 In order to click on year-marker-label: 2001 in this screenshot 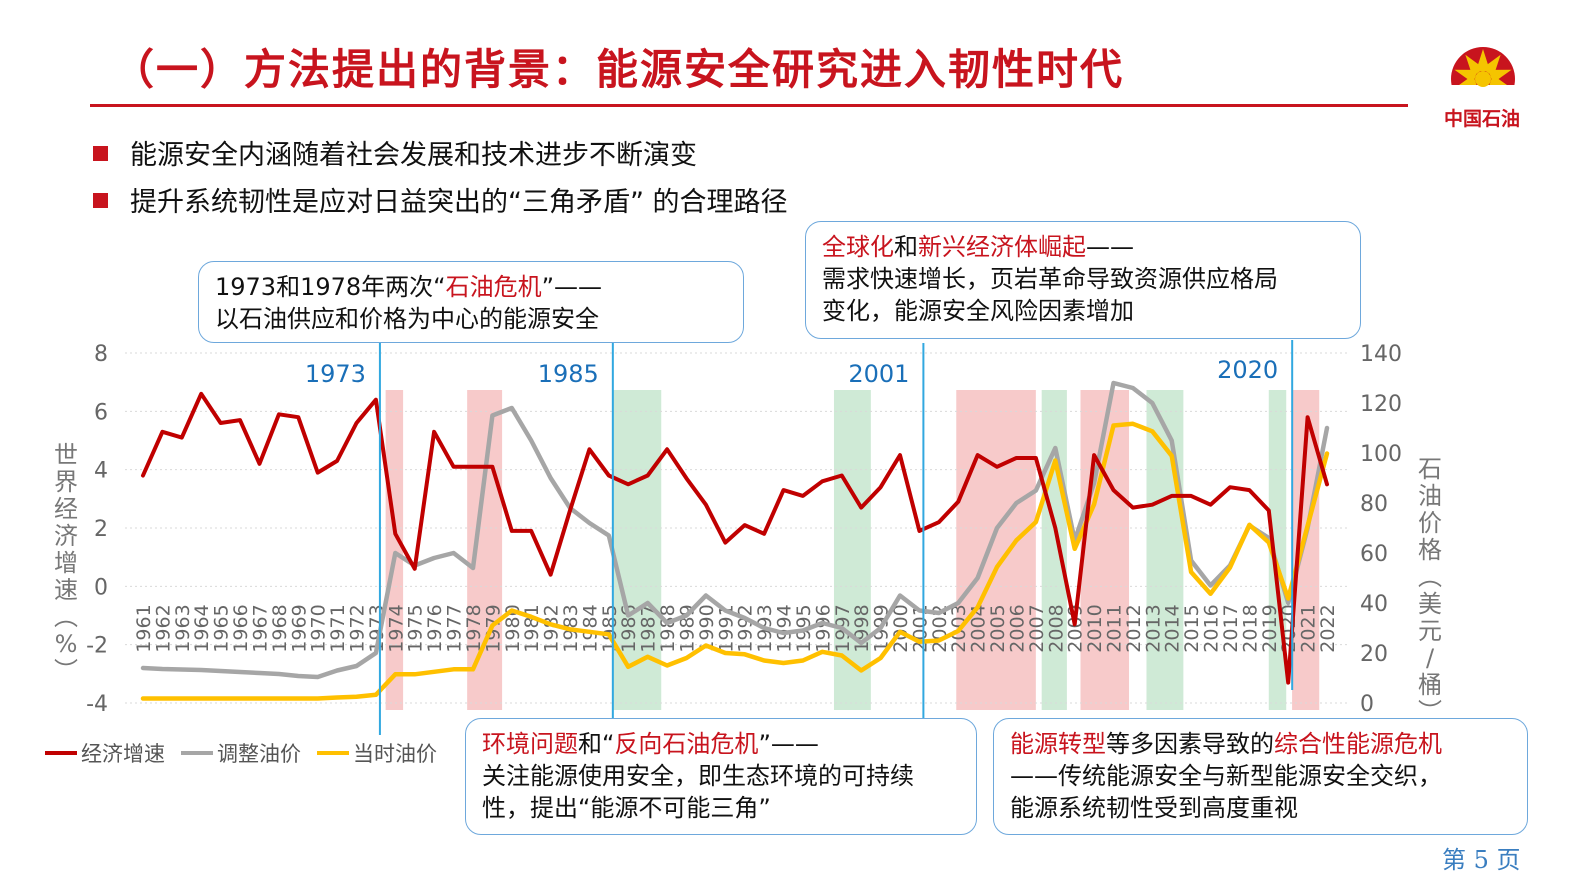, I will do `click(878, 374)`.